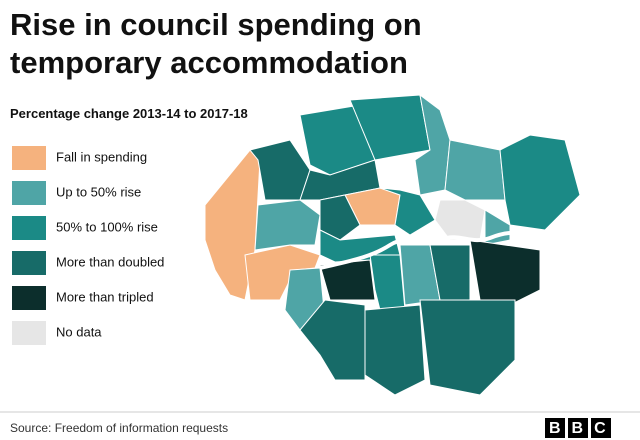  What do you see at coordinates (98, 191) in the screenshot?
I see `legend-label: Up to 50% rise` at bounding box center [98, 191].